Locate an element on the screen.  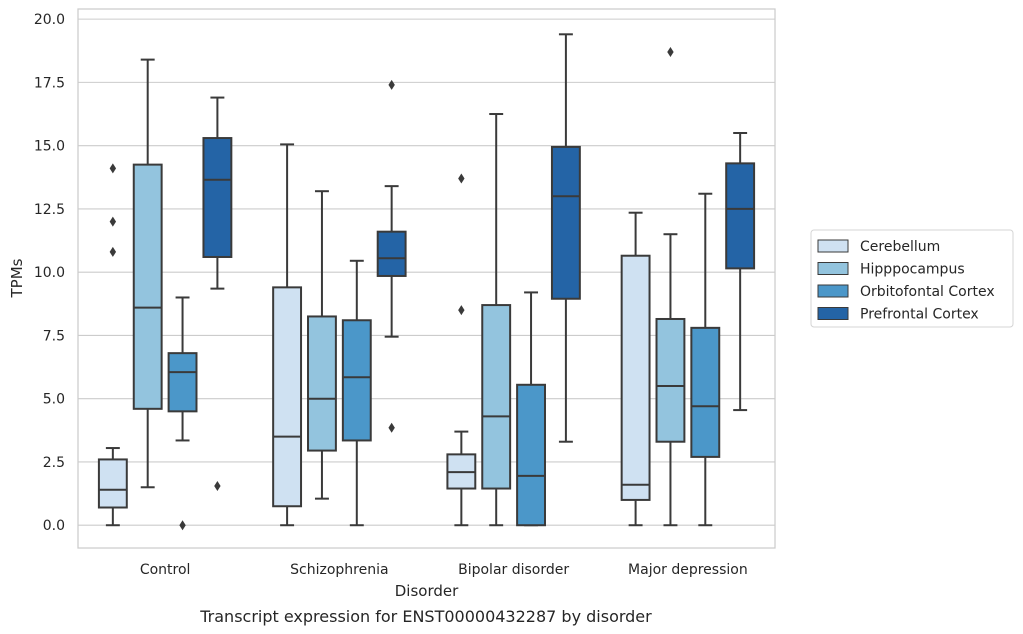
x-axis-label: Disorder is located at coordinates (427, 591).